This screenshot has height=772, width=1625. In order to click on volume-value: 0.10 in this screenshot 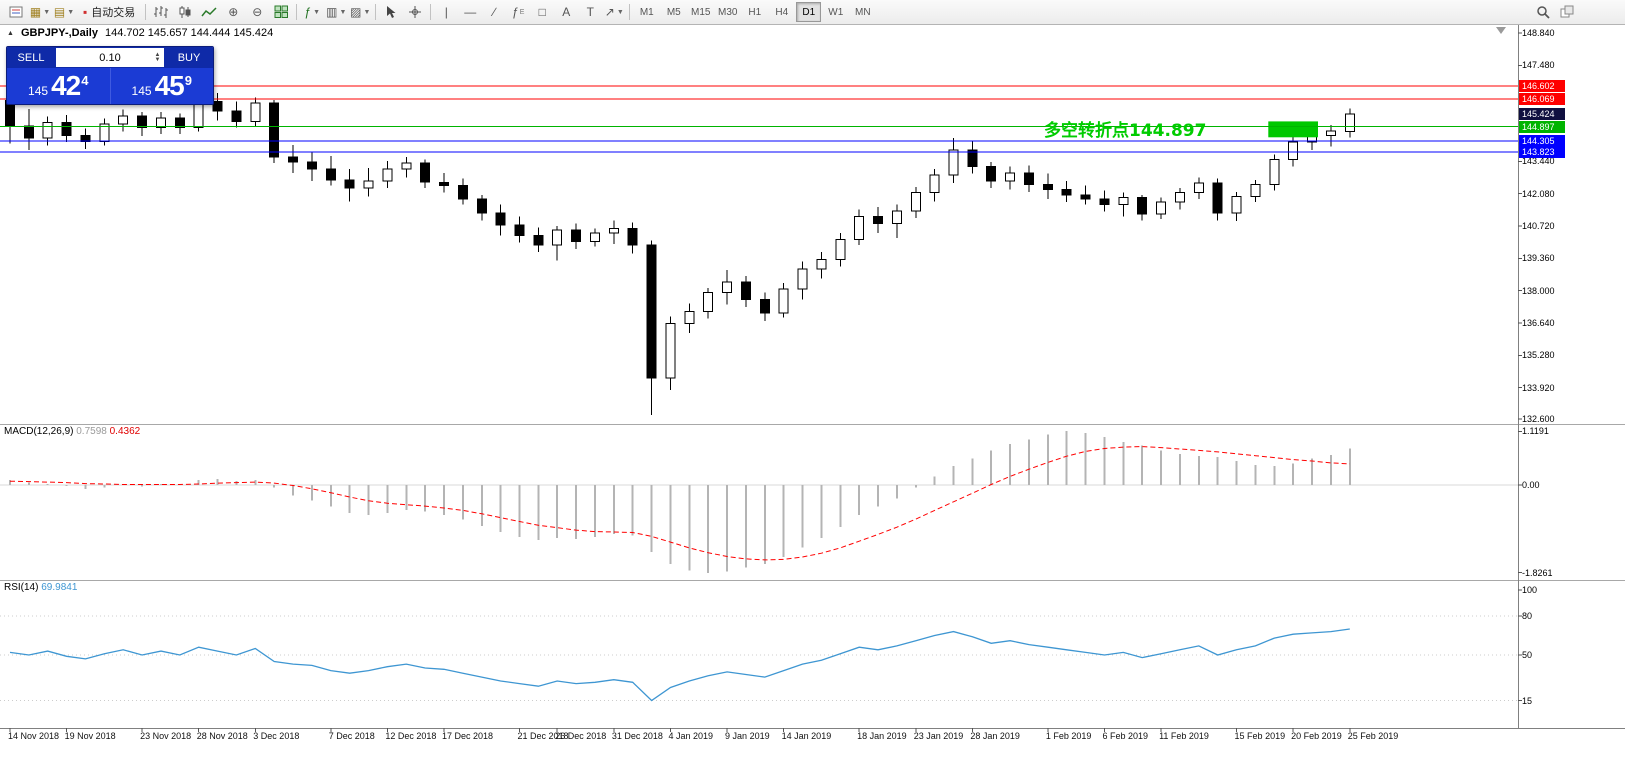, I will do `click(110, 57)`.